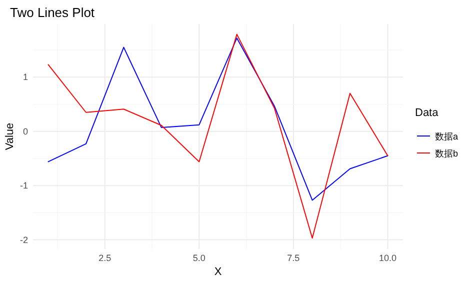 This screenshot has width=474, height=281. What do you see at coordinates (105, 258) in the screenshot?
I see `x-tick-label: 2.5` at bounding box center [105, 258].